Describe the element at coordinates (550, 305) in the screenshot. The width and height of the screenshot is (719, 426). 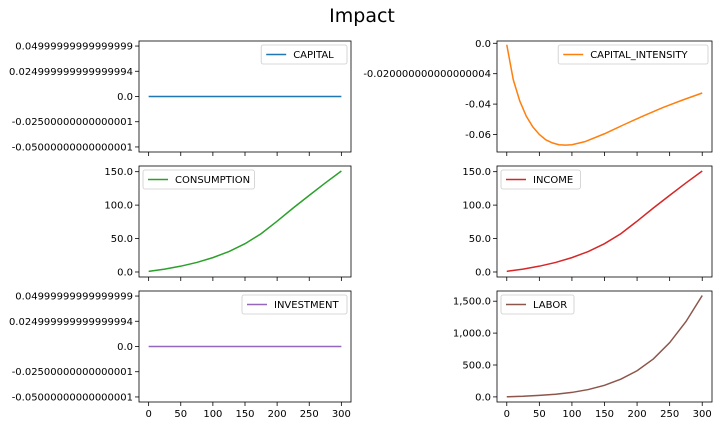
I see `legend-label: LABOR` at that location.